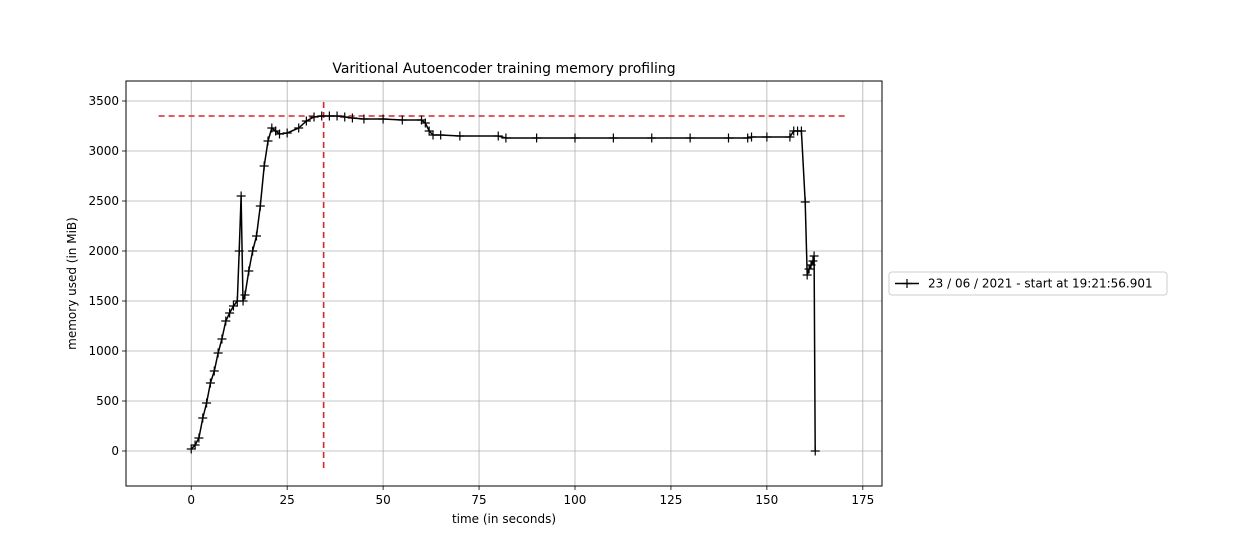 The width and height of the screenshot is (1260, 540). Describe the element at coordinates (103, 151) in the screenshot. I see `y-tick-label: 3000` at that location.